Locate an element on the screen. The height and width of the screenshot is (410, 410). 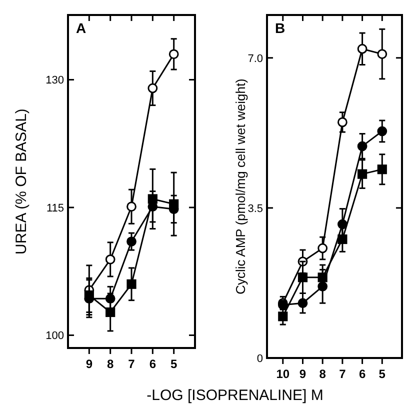
y-tick-label: 130 is located at coordinates (55, 80).